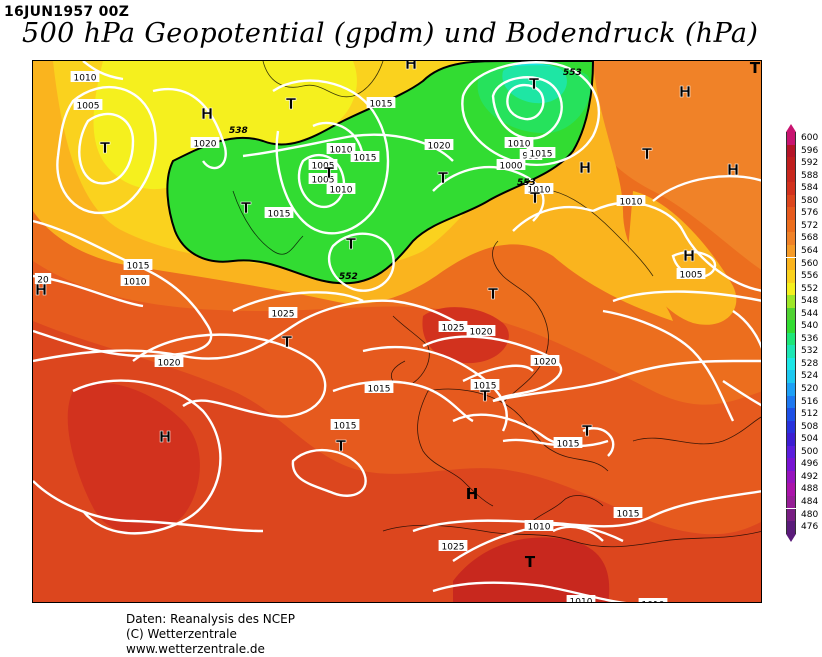  I want to click on legend-label: 580, so click(810, 200).